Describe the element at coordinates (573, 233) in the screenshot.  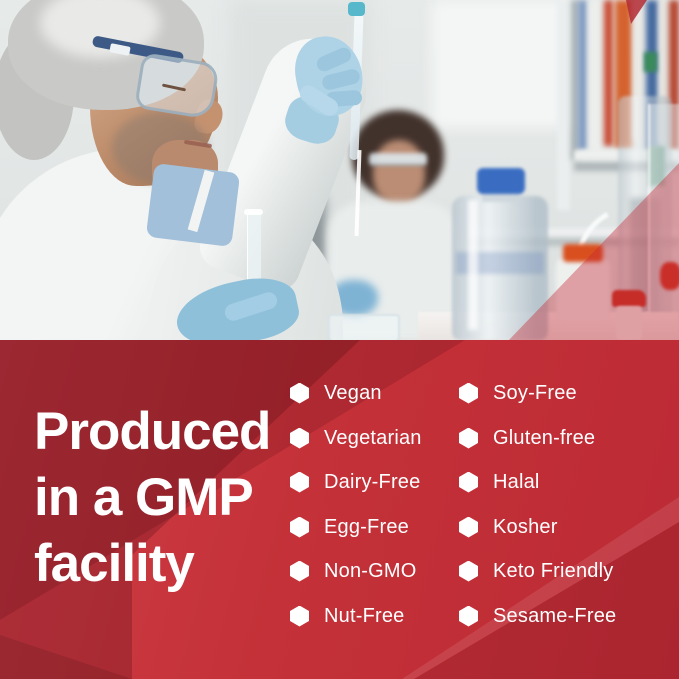
I see `lower-shelf` at that location.